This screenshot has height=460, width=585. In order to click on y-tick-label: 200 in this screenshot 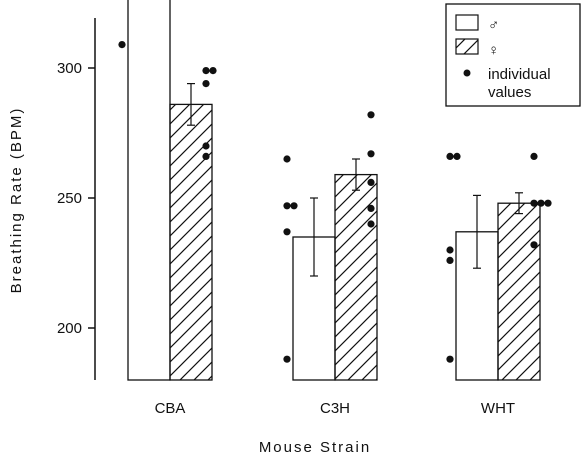, I will do `click(69, 328)`.